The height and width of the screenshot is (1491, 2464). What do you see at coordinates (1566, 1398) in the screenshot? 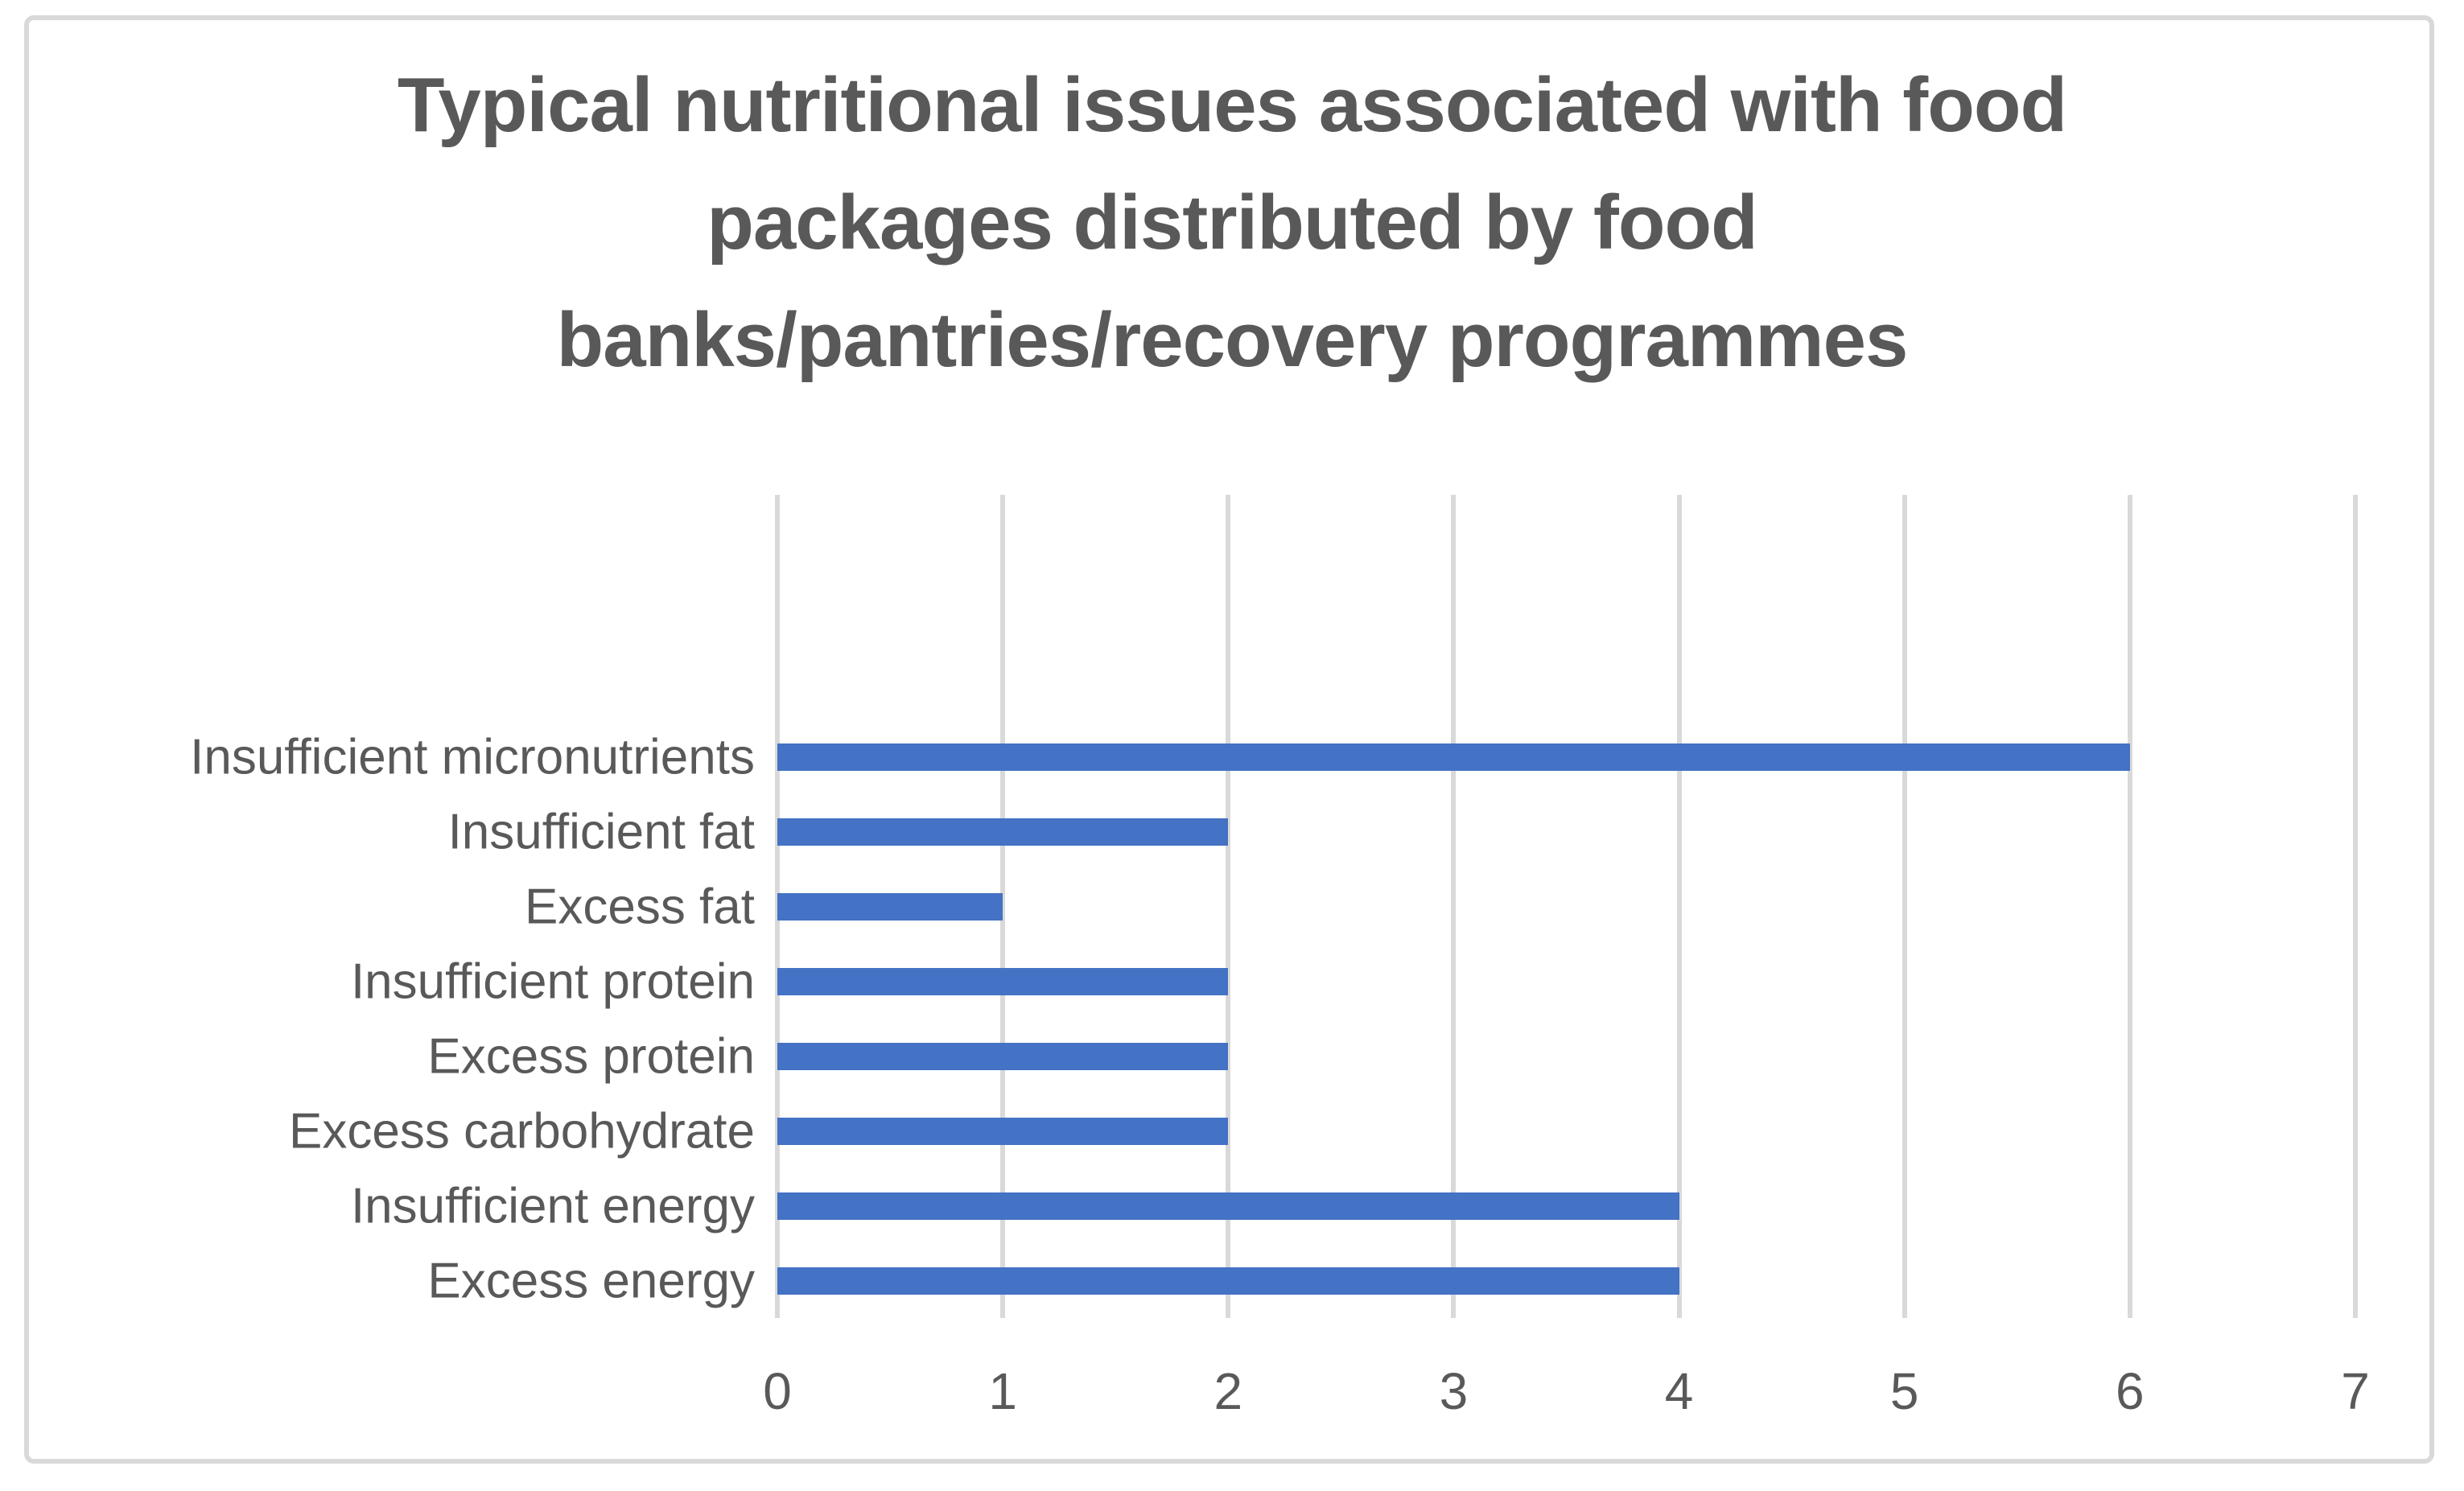
I see `x-axis: 0 1 2 3 4 5 6 7` at bounding box center [1566, 1398].